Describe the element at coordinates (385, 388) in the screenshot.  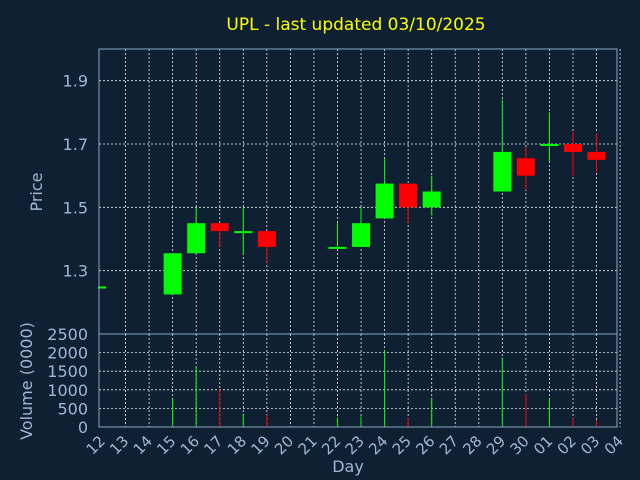
I see `volume-bars` at that location.